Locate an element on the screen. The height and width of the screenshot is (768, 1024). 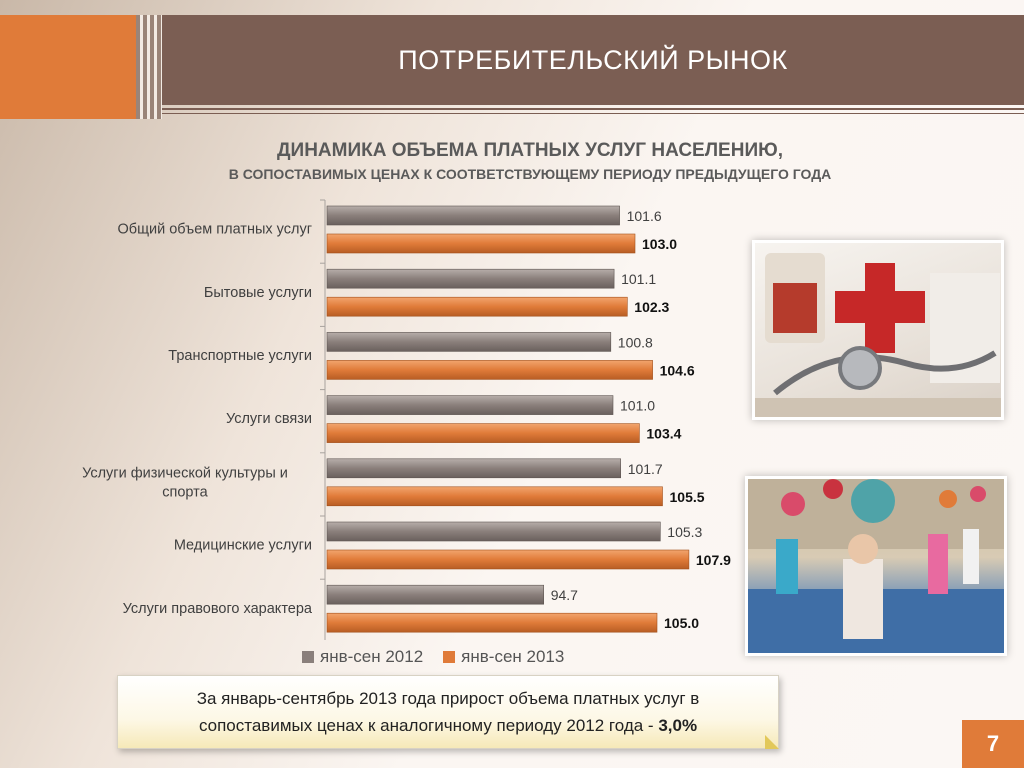
category-label: Услуги правового характера is located at coordinates (218, 609).